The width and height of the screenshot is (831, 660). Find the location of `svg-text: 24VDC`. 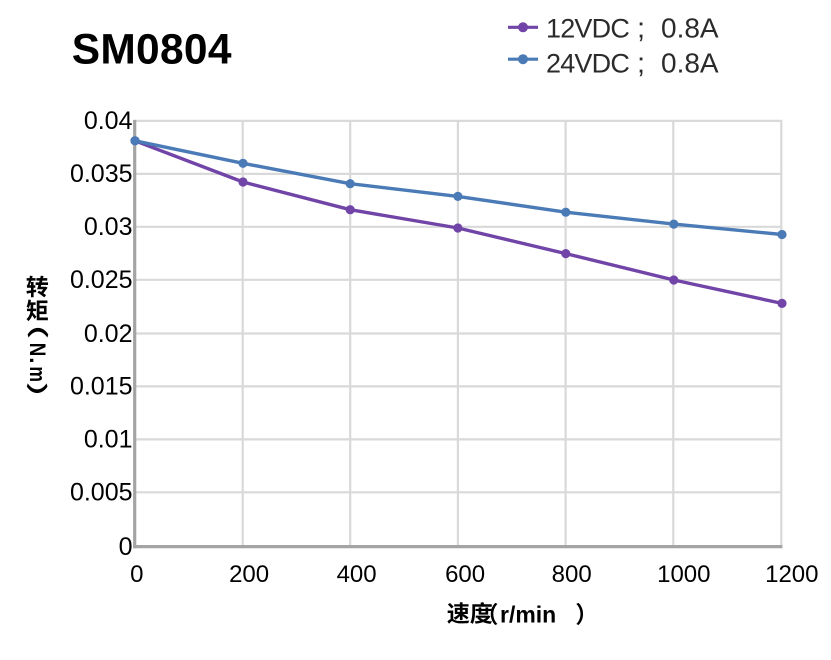

svg-text: 24VDC is located at coordinates (587, 64).